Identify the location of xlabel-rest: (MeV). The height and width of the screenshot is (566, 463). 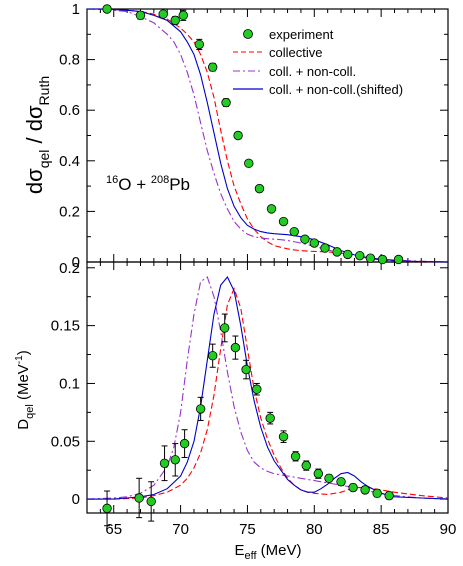
(279, 550).